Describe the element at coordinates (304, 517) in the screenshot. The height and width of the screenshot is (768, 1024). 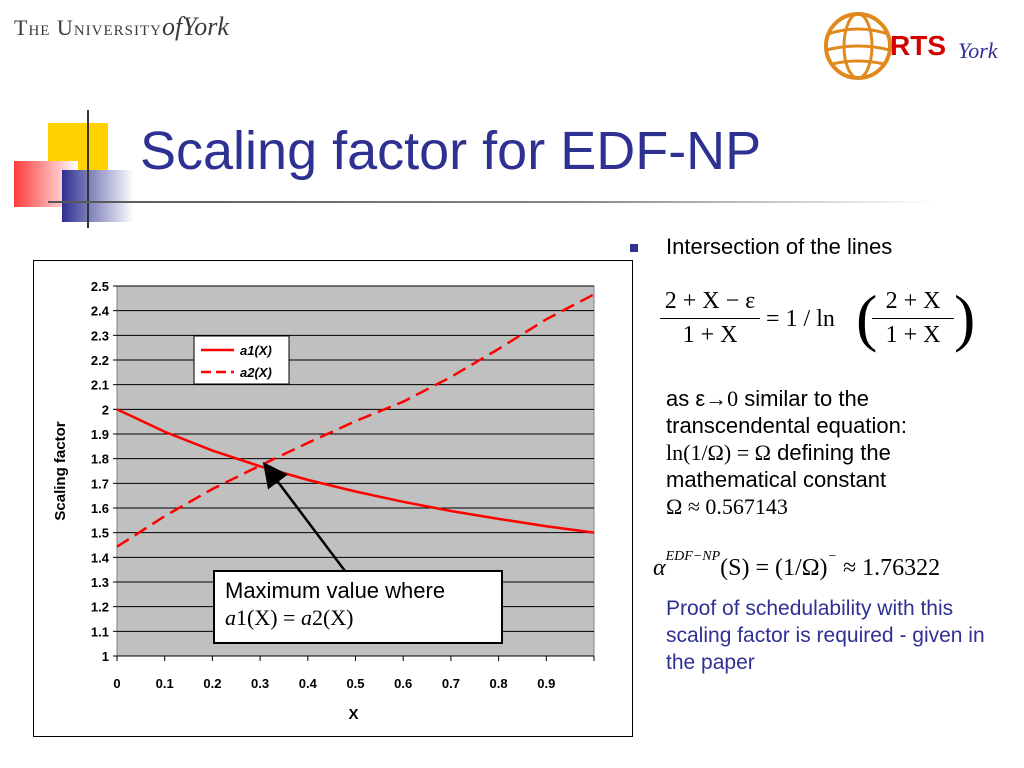
I see `callout-arrow` at that location.